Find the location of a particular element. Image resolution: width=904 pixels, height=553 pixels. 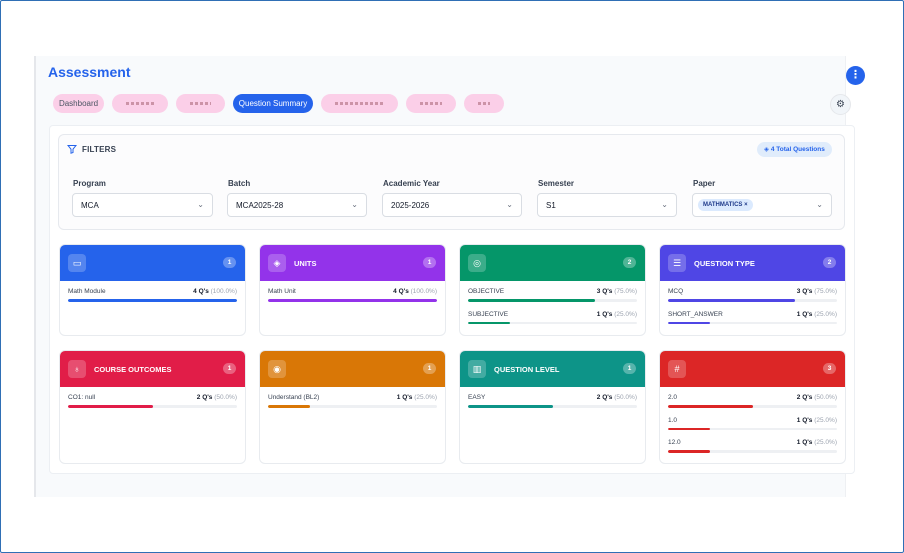

more-options-button: ⋮ is located at coordinates (855, 75).